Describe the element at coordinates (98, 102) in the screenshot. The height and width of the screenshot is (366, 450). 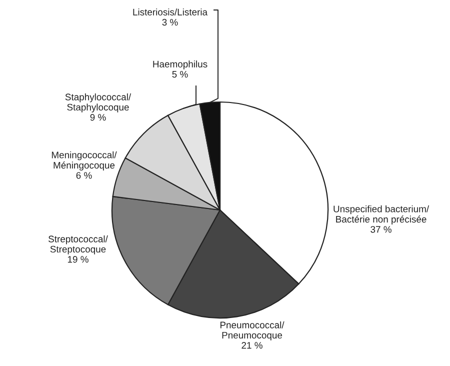
I see `slice-label: Staphylococcal/ Staphylocoque` at that location.